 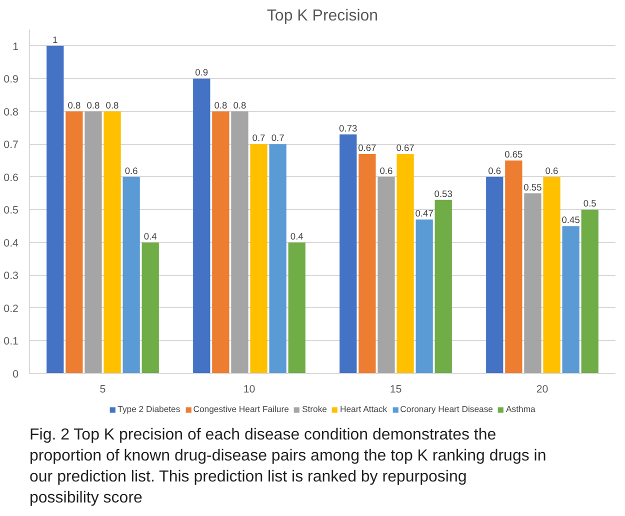 What do you see at coordinates (396, 390) in the screenshot?
I see `x-tick-label: 15` at bounding box center [396, 390].